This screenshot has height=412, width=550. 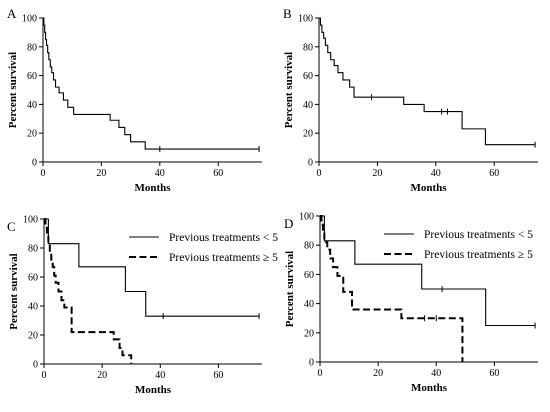 I want to click on panel-label-c: C, so click(x=11, y=226).